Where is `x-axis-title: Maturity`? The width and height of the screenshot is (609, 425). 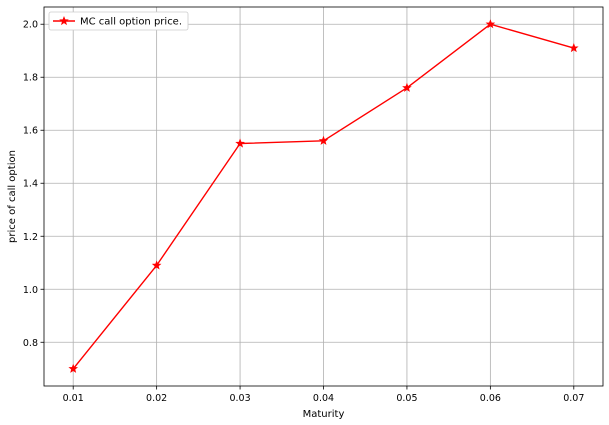 x-axis-title: Maturity is located at coordinates (324, 414).